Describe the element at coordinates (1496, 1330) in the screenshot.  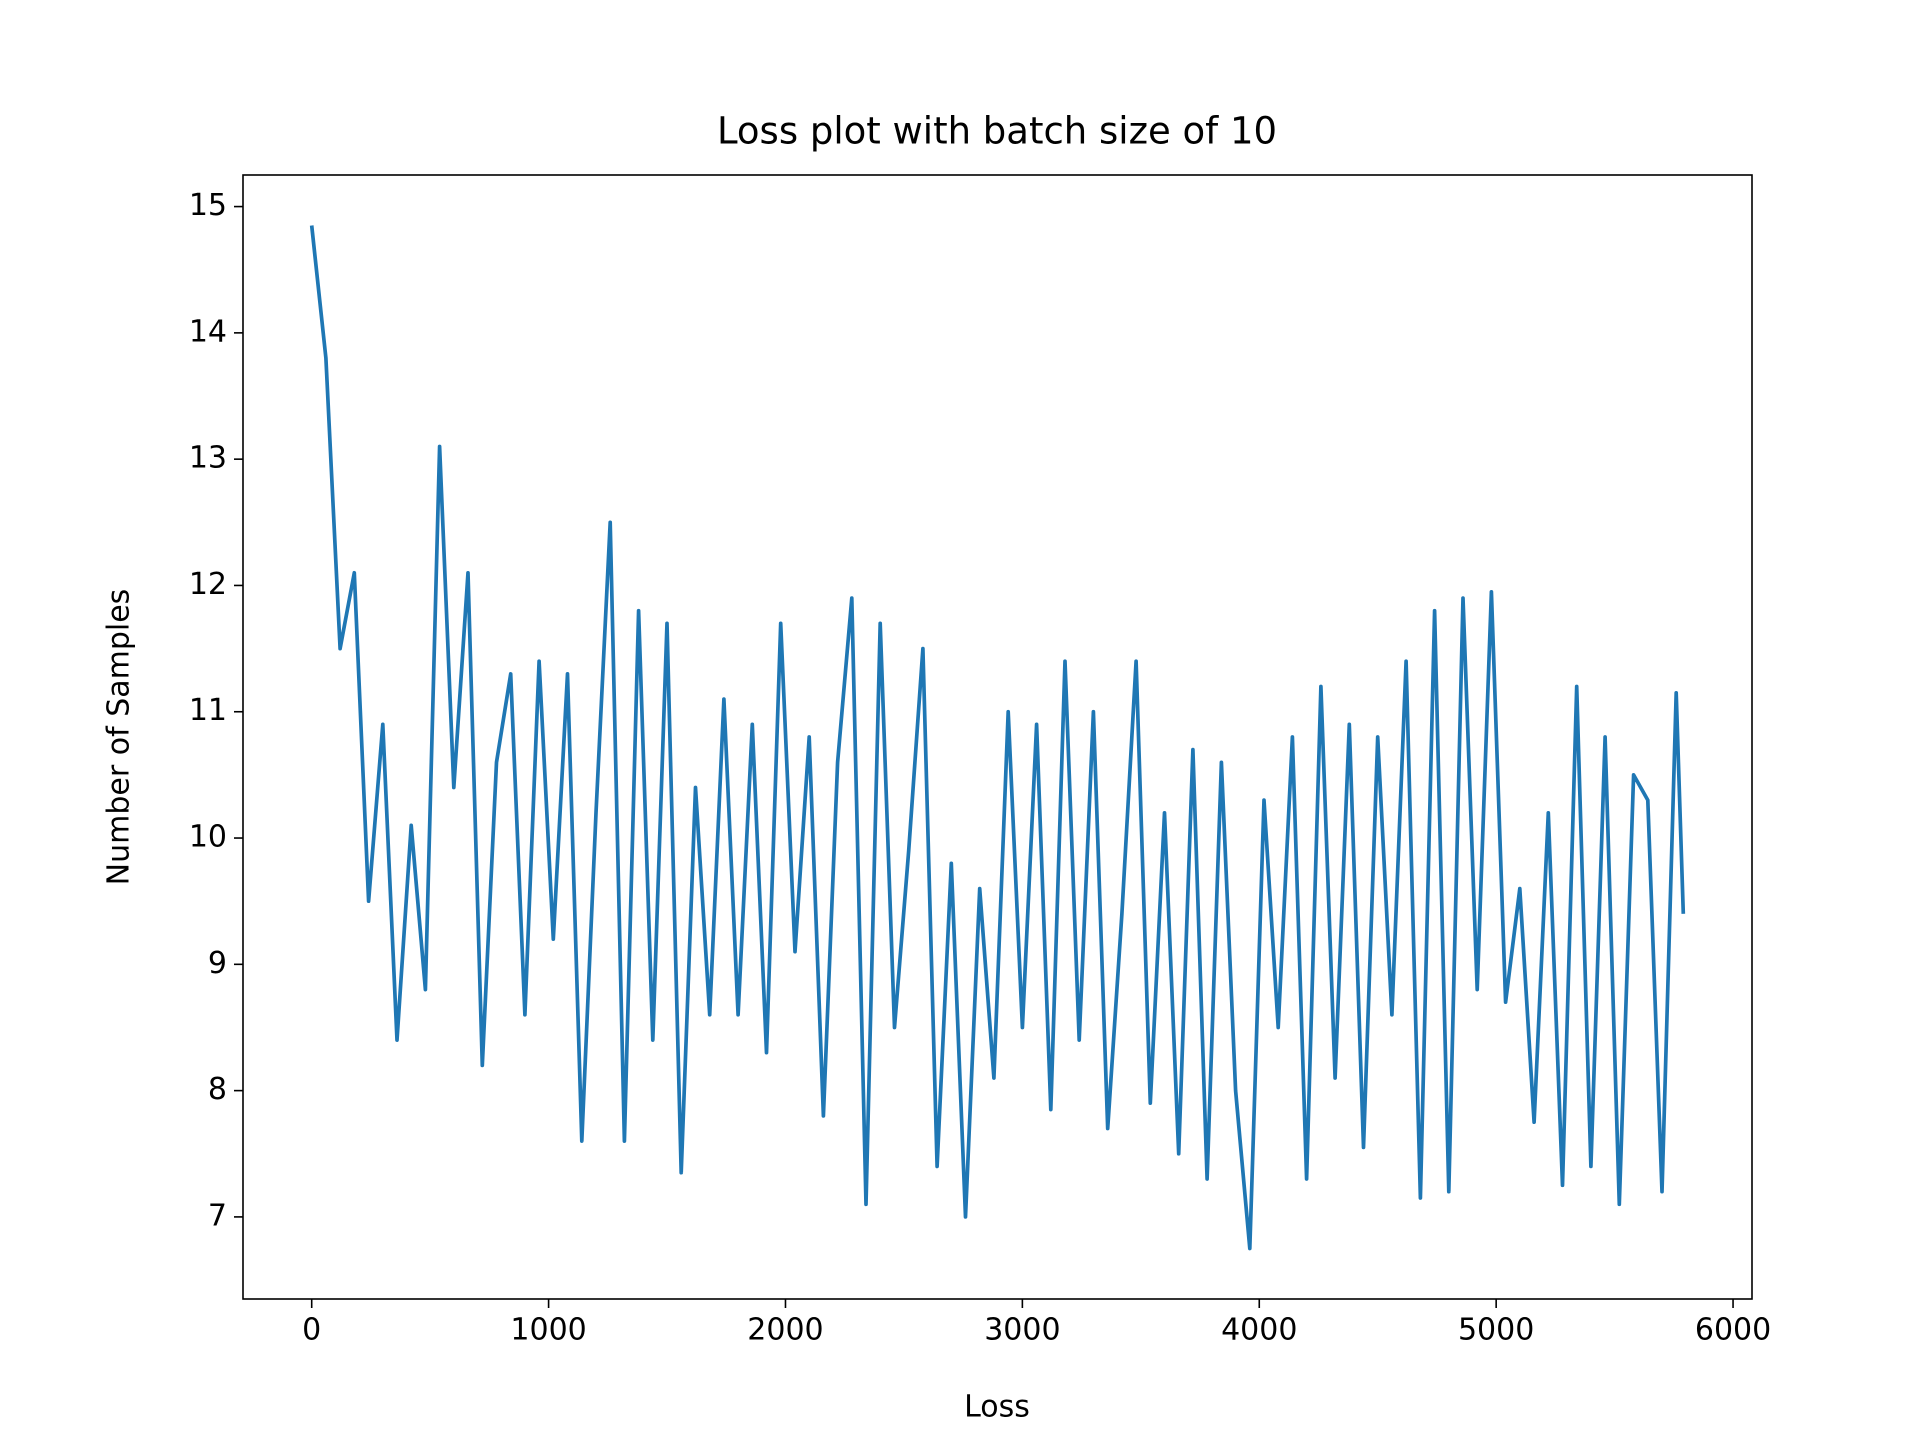
I see `x-tick-label: 5000` at that location.